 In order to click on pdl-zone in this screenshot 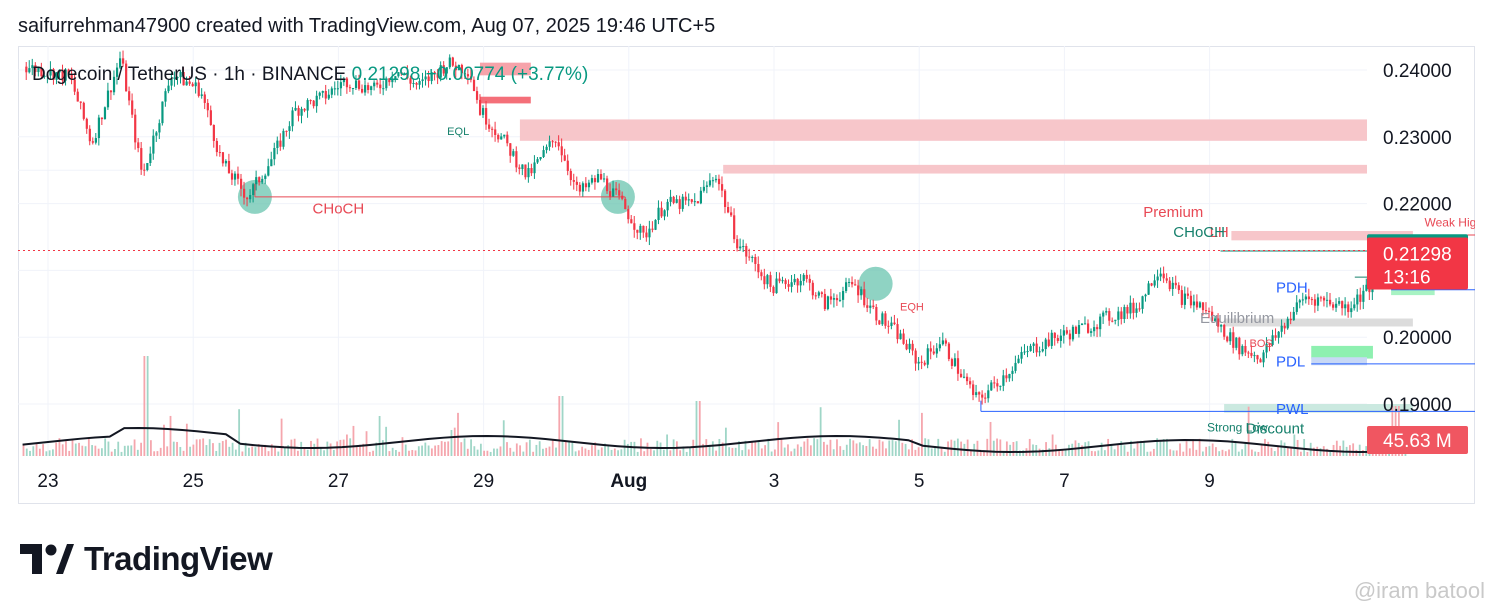, I will do `click(1339, 361)`.